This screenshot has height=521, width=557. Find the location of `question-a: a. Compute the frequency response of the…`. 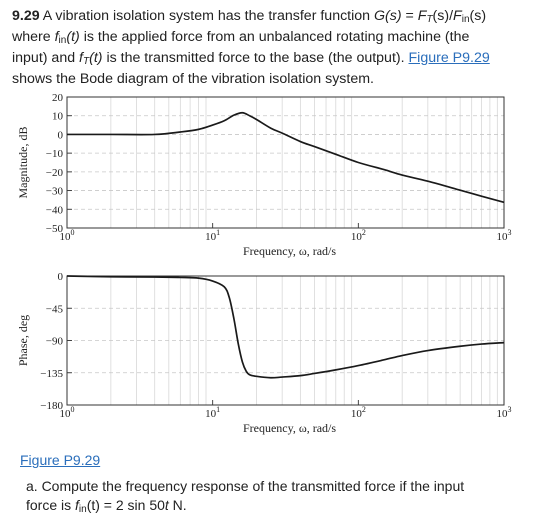

question-a: a. Compute the frequency response of the… is located at coordinates (245, 496).